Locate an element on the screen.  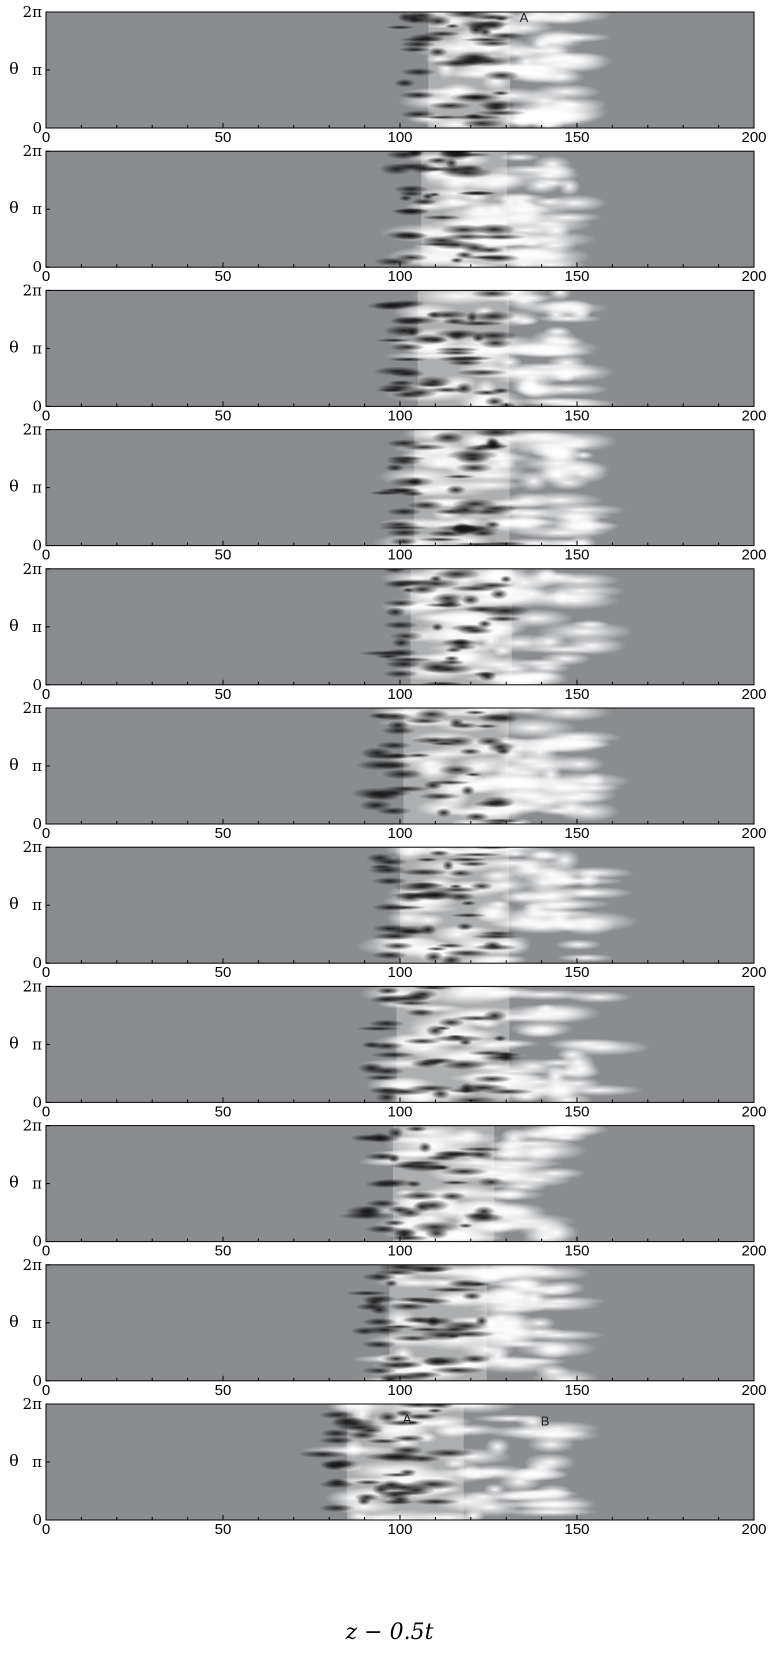
panel-6: 0 50 100 150 200 0 π 2π θ is located at coordinates (387, 770).